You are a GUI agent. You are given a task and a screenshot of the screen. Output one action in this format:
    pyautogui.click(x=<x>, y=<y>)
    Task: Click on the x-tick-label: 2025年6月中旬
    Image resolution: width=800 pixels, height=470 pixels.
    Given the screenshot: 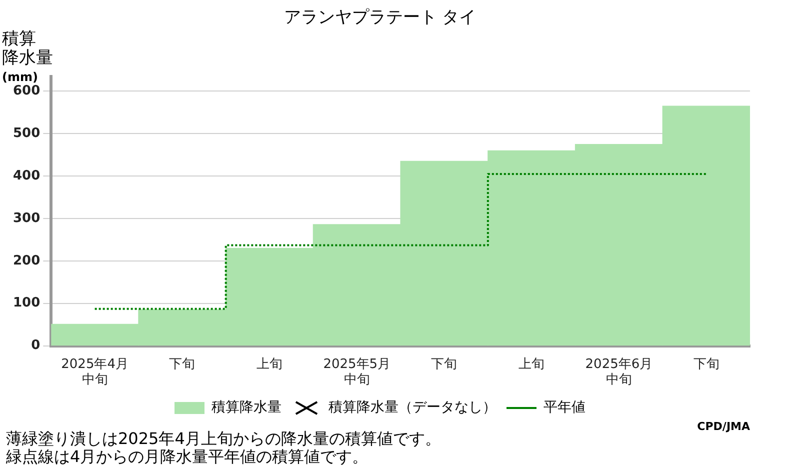 What is the action you would take?
    pyautogui.click(x=619, y=372)
    